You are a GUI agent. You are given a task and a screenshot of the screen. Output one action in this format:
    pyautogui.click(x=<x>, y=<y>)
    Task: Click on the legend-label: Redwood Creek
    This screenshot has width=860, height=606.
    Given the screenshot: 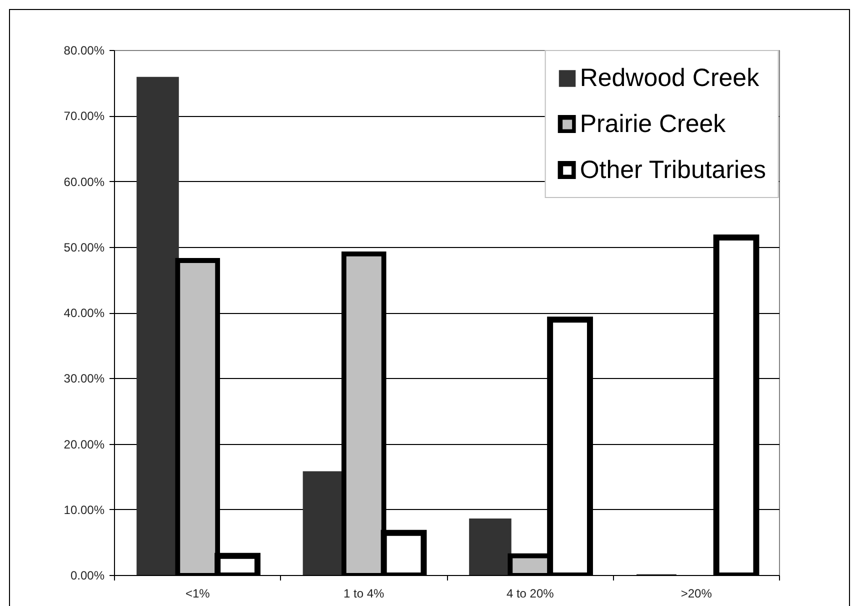 What is the action you would take?
    pyautogui.click(x=670, y=78)
    